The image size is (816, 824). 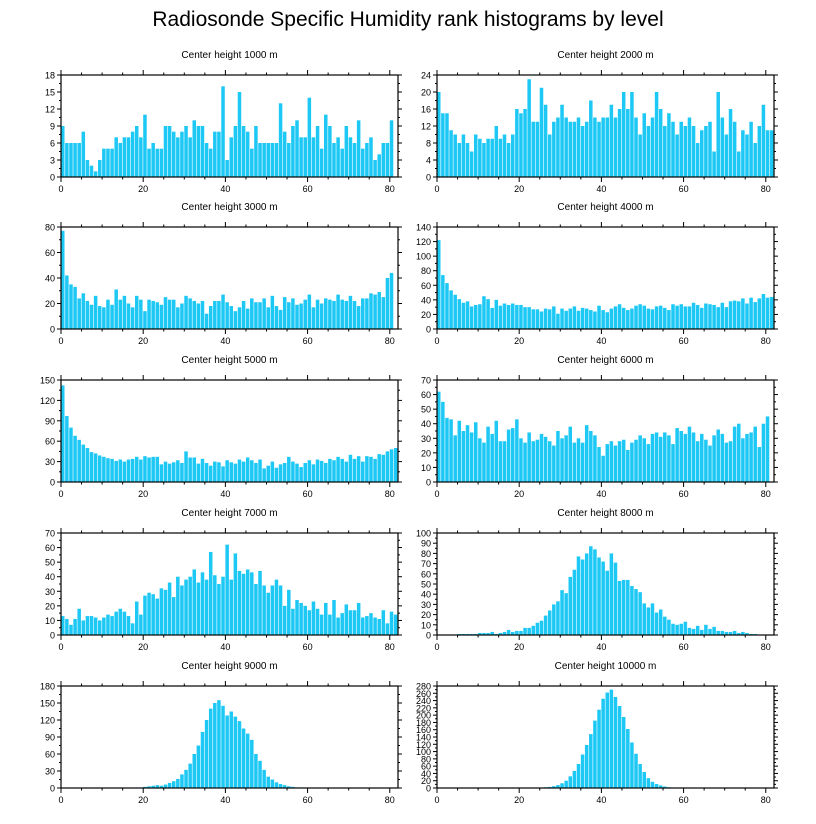 I want to click on y-tick-label: 80, so click(x=426, y=554).